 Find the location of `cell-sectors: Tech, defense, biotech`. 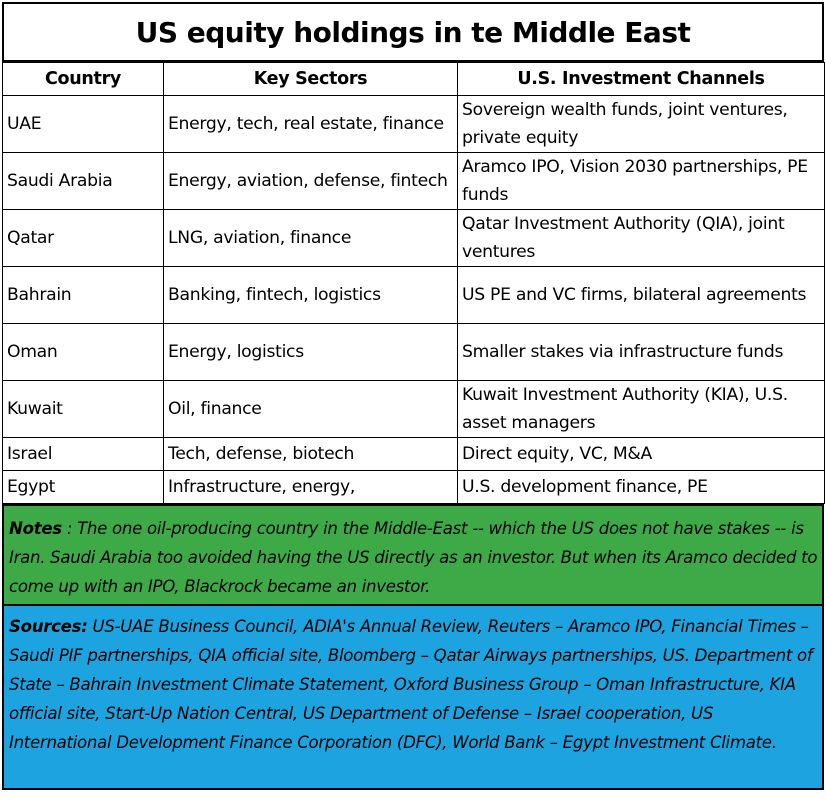

cell-sectors: Tech, defense, biotech is located at coordinates (310, 454).